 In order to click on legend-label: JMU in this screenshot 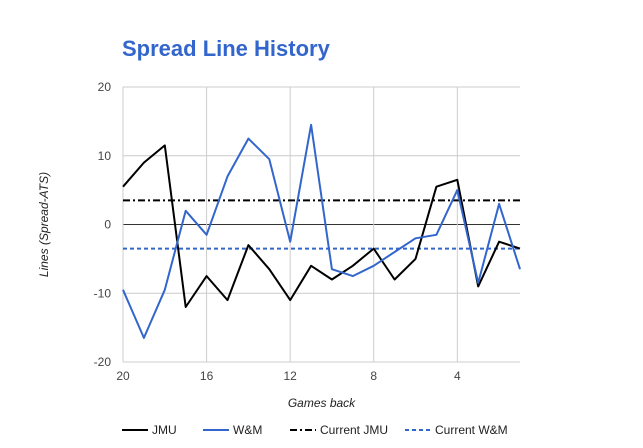, I will do `click(164, 430)`.